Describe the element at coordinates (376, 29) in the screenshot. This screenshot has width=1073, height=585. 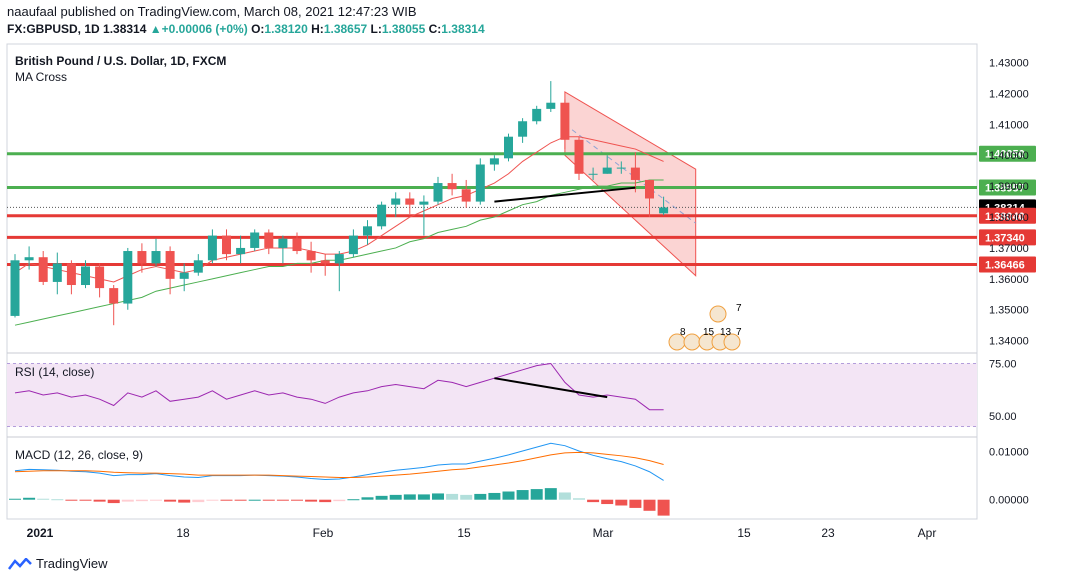
I see `low-label: L:` at that location.